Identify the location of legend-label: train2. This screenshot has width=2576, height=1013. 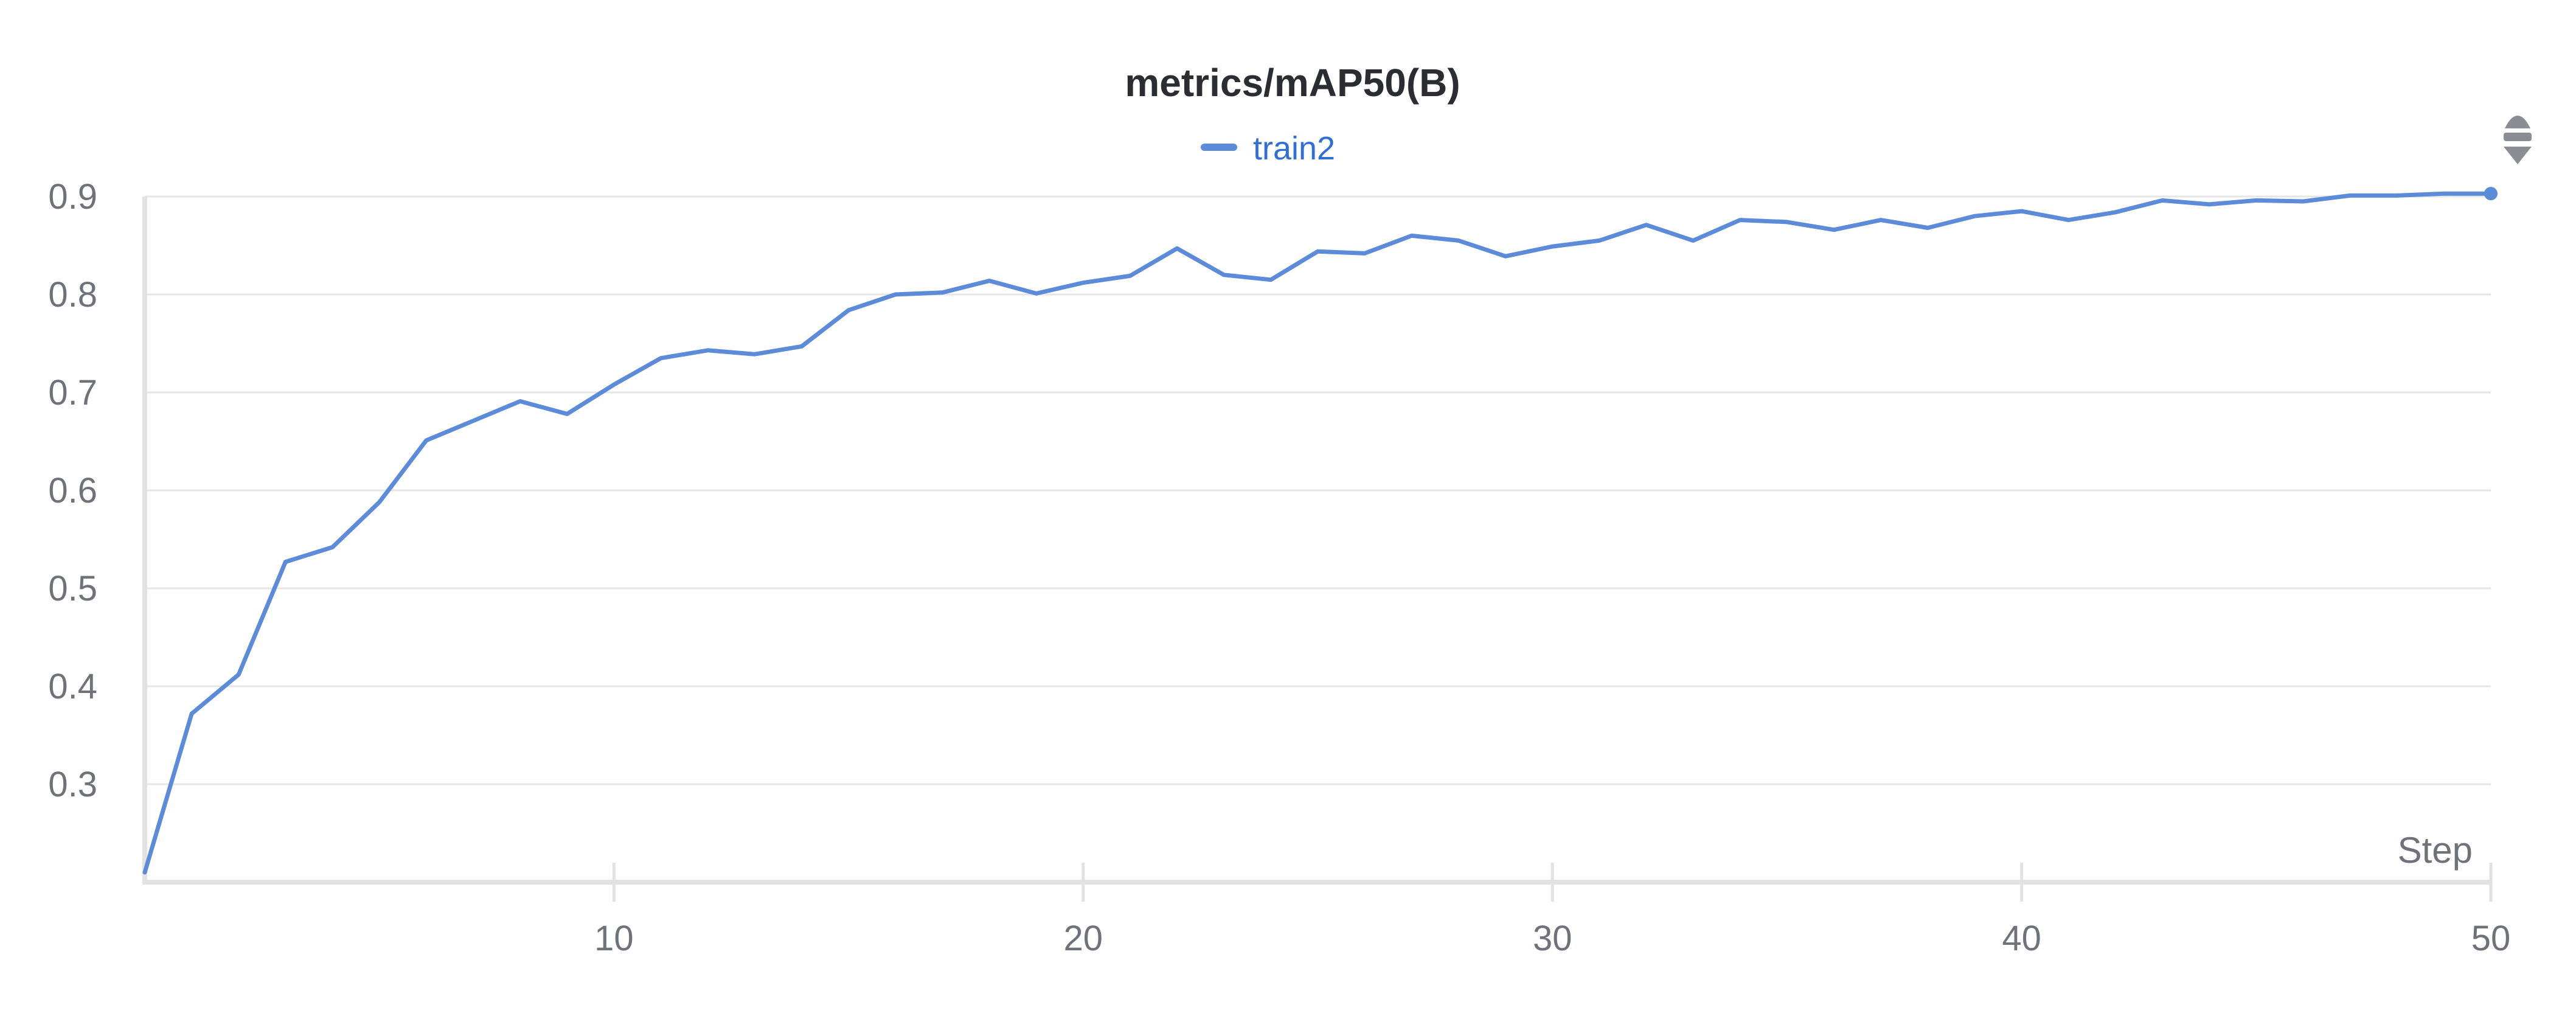
(1294, 148).